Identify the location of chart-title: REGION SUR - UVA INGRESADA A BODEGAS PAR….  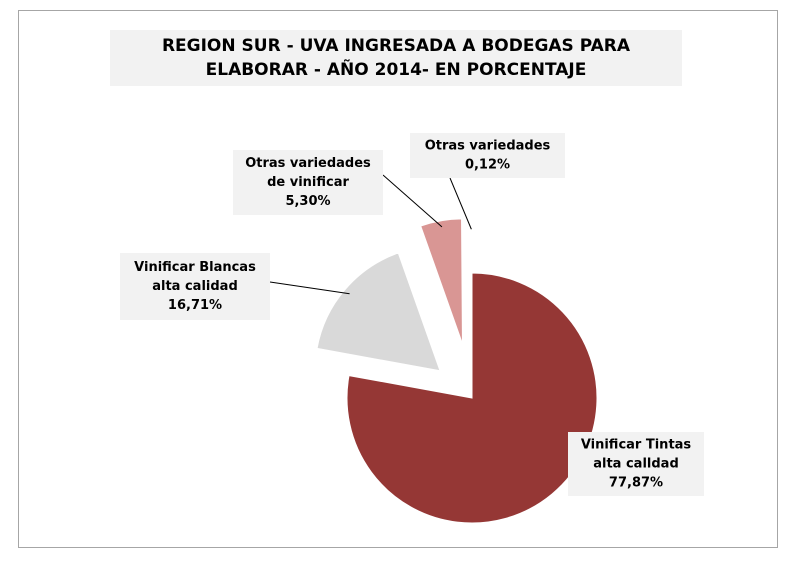
(396, 58).